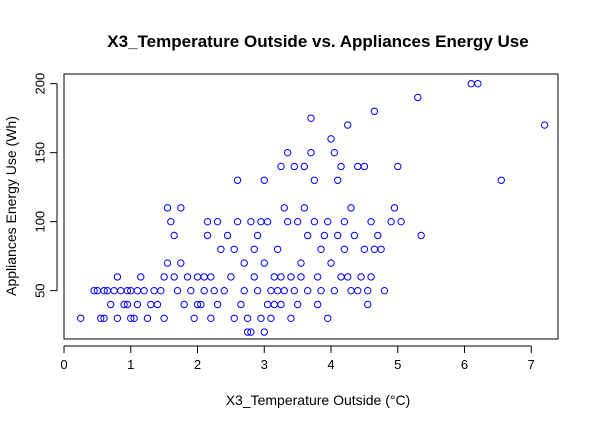  I want to click on y-axis: 50 100 150 200, so click(45, 185).